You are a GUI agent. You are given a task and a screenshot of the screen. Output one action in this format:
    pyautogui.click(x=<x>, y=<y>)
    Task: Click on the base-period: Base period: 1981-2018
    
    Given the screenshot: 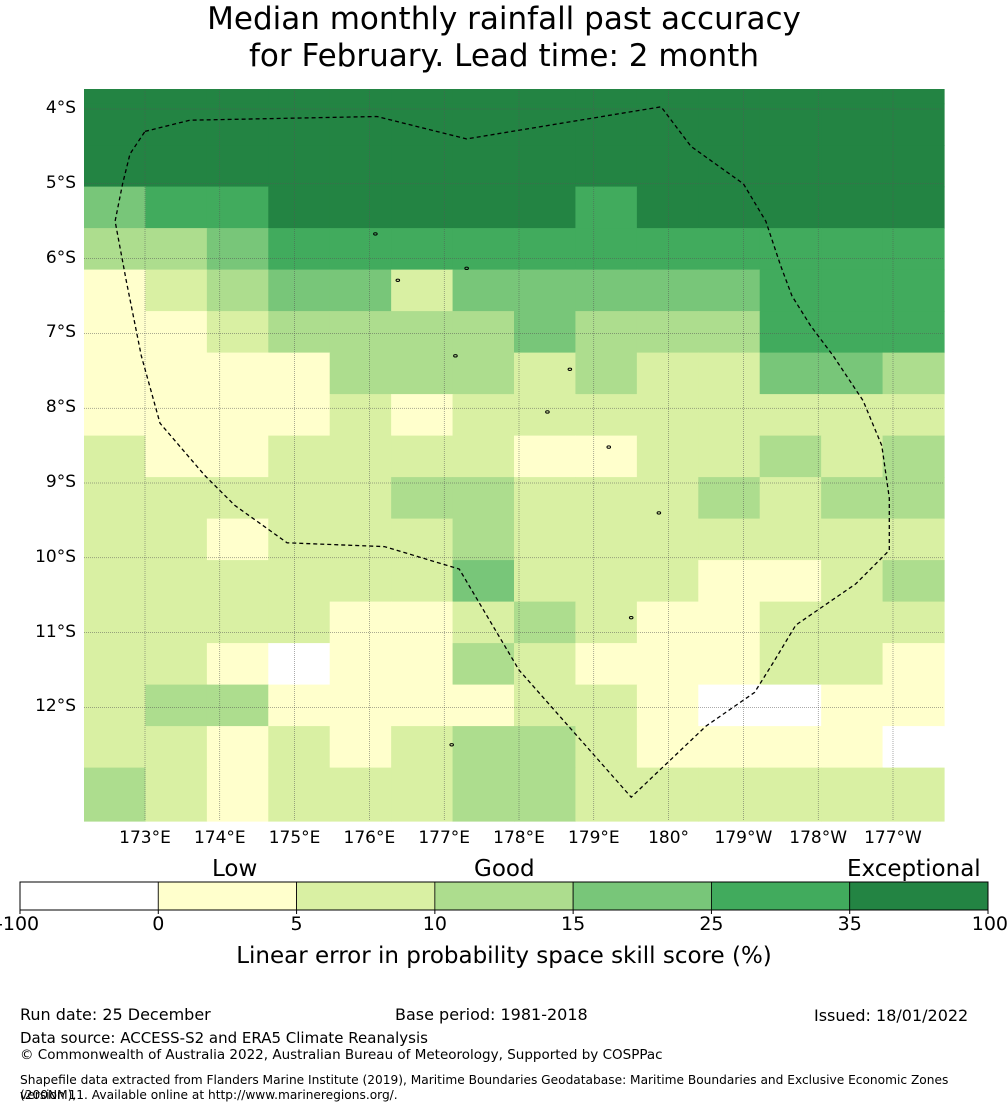 What is the action you would take?
    pyautogui.click(x=491, y=1014)
    